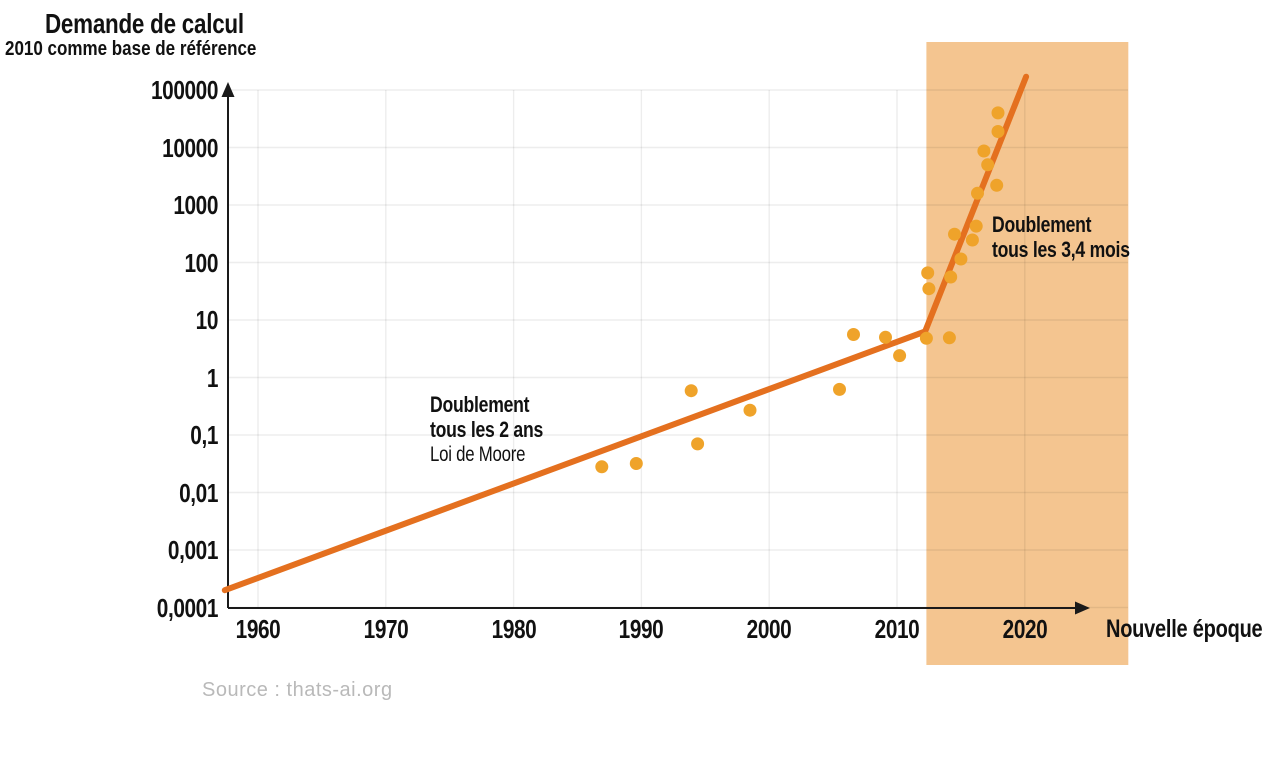 This screenshot has height=770, width=1280. Describe the element at coordinates (1042, 224) in the screenshot. I see `annotation-new-era-line1: Doublement` at that location.